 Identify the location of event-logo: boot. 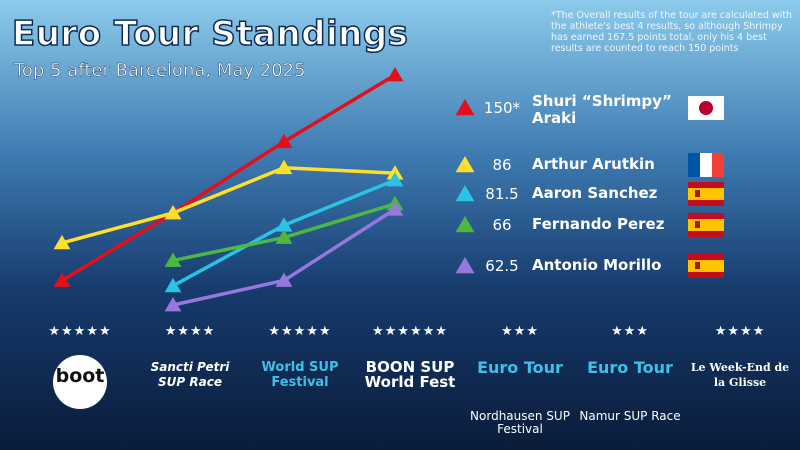
(80, 376).